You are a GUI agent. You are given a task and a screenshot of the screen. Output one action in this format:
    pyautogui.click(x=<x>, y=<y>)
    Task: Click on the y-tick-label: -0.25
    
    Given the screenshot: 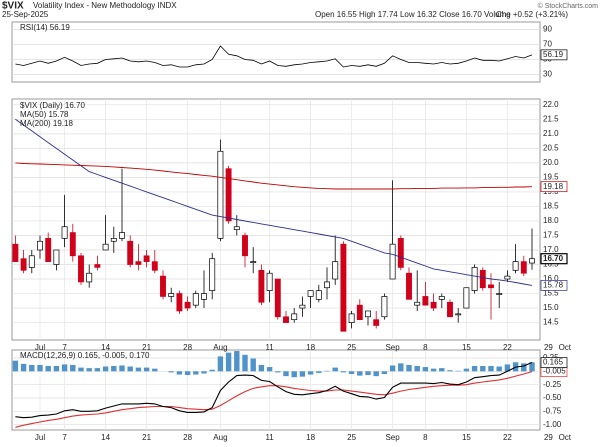 What is the action you would take?
    pyautogui.click(x=552, y=384)
    